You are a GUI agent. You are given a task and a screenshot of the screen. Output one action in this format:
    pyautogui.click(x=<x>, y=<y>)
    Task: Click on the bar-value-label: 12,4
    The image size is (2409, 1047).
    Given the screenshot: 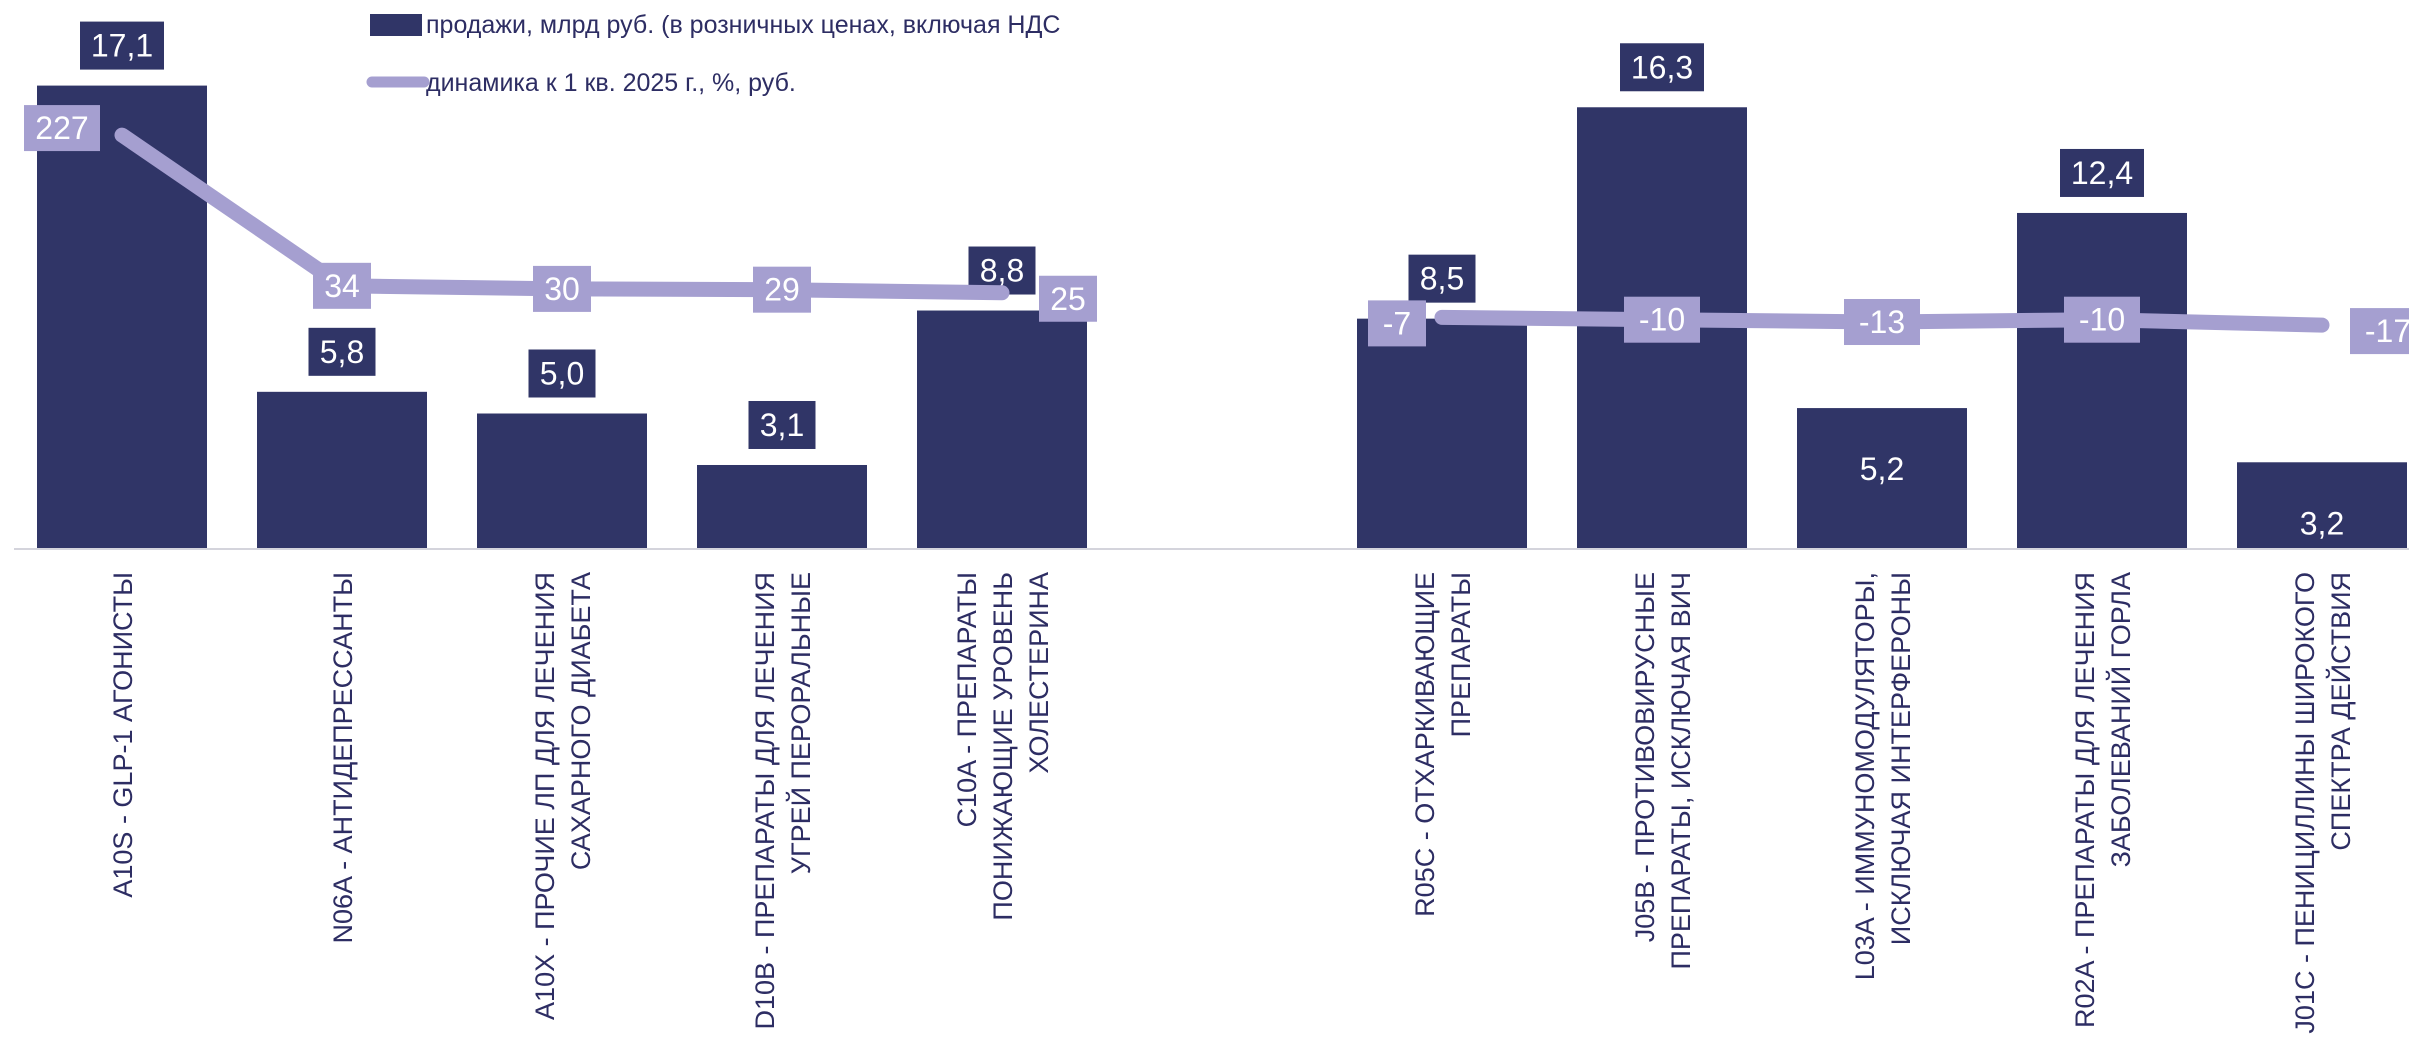 What is the action you would take?
    pyautogui.click(x=2102, y=173)
    